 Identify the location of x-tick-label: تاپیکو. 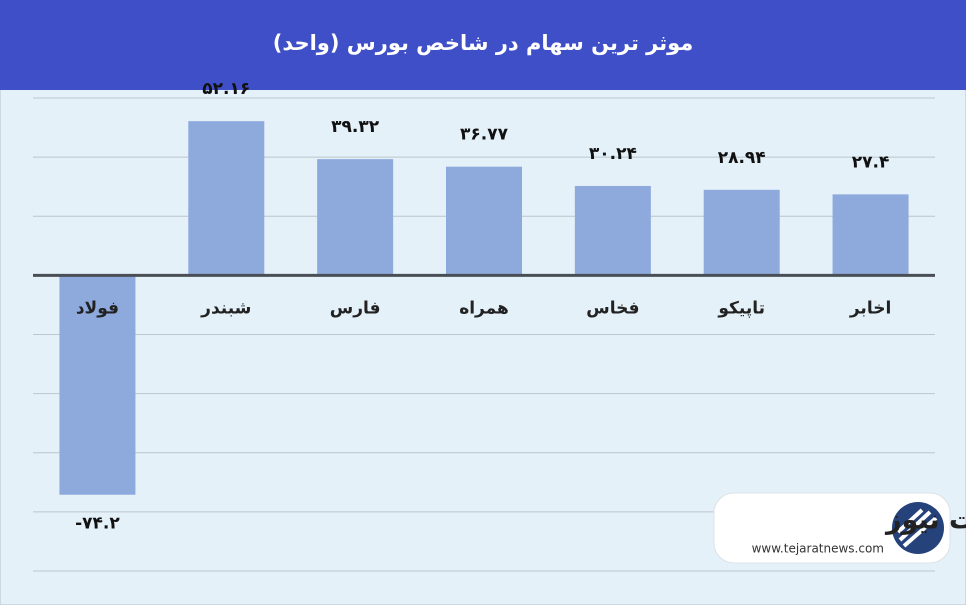
(741, 308).